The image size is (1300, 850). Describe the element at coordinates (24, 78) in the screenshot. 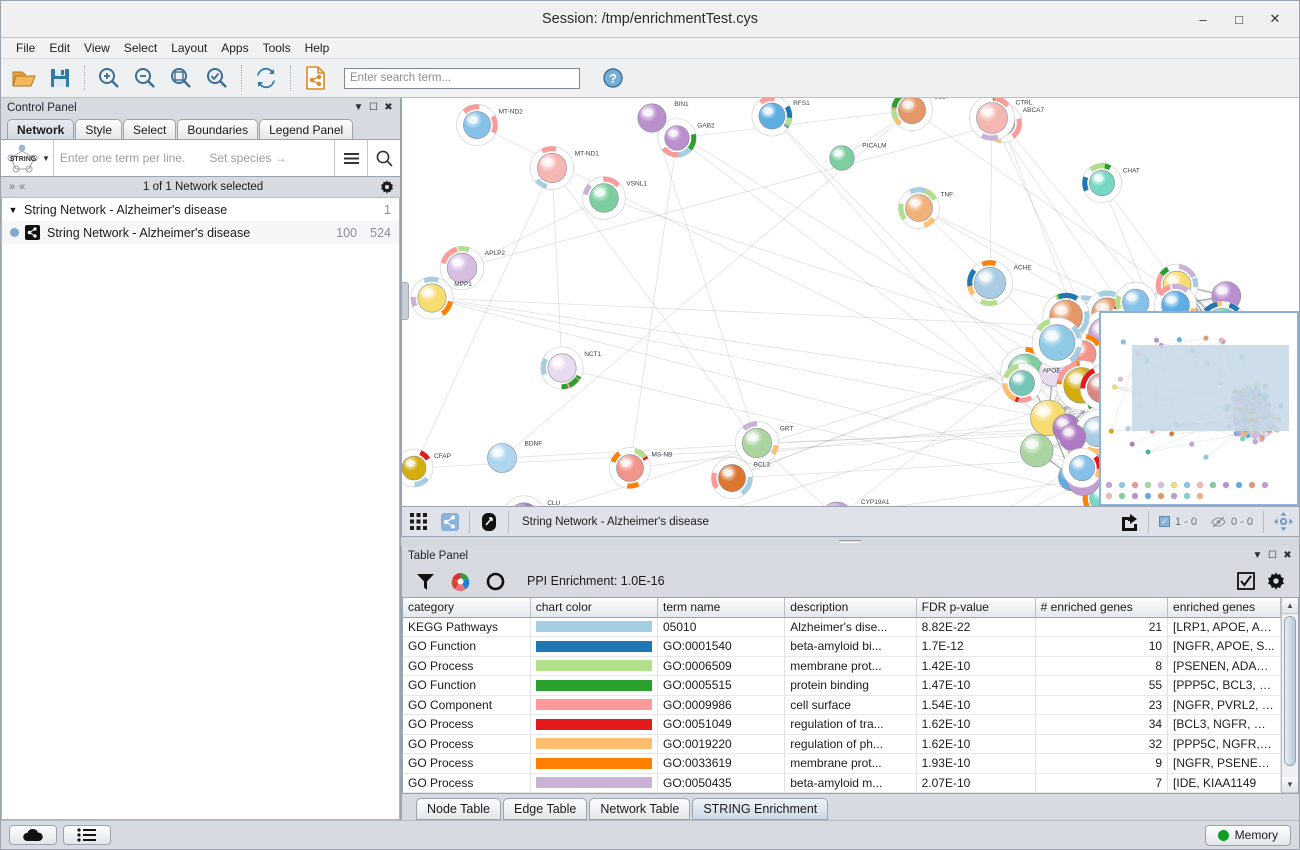

I see `open-icon` at that location.